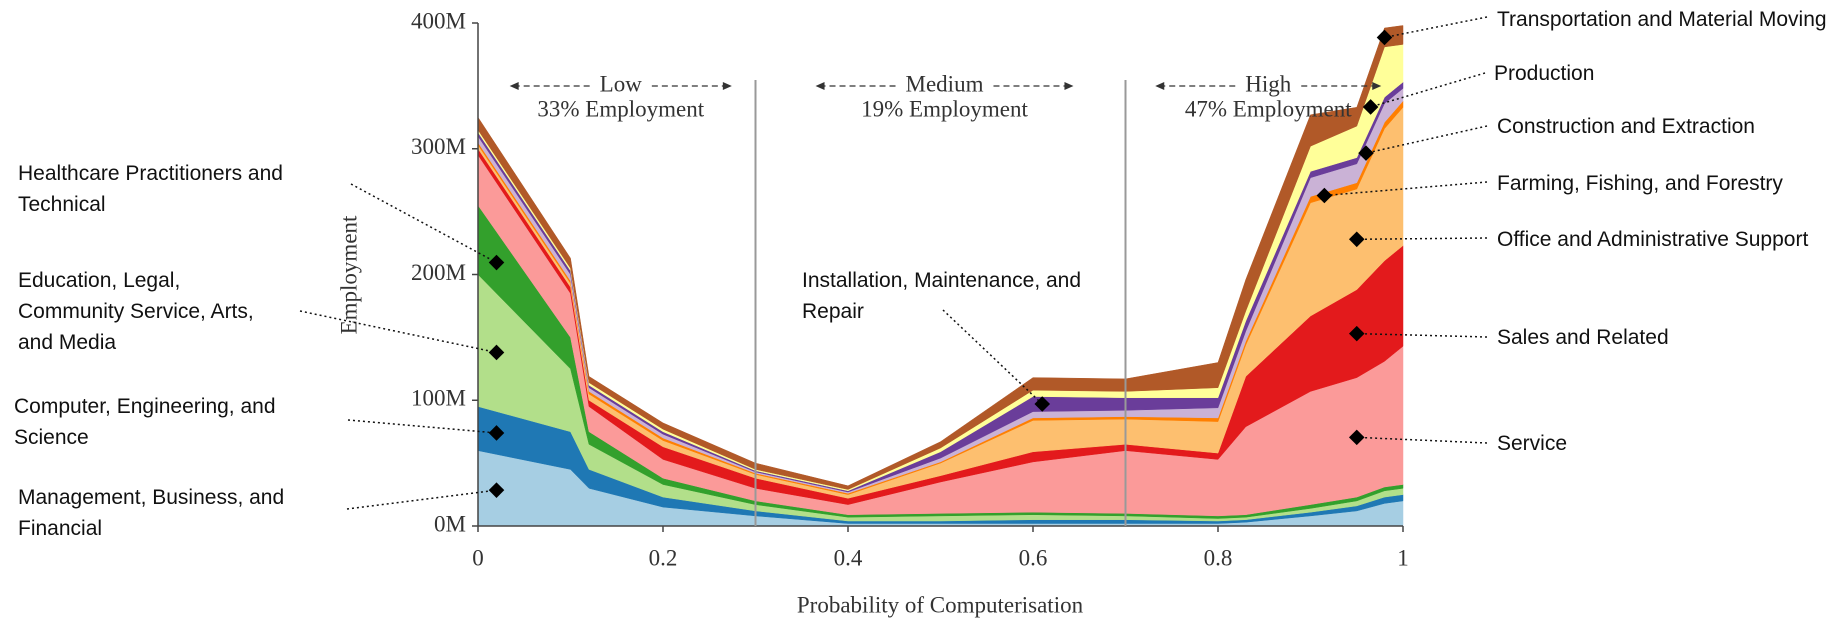 Image resolution: width=1836 pixels, height=621 pixels. Describe the element at coordinates (1033, 557) in the screenshot. I see `x-tick-label: 0.6` at that location.